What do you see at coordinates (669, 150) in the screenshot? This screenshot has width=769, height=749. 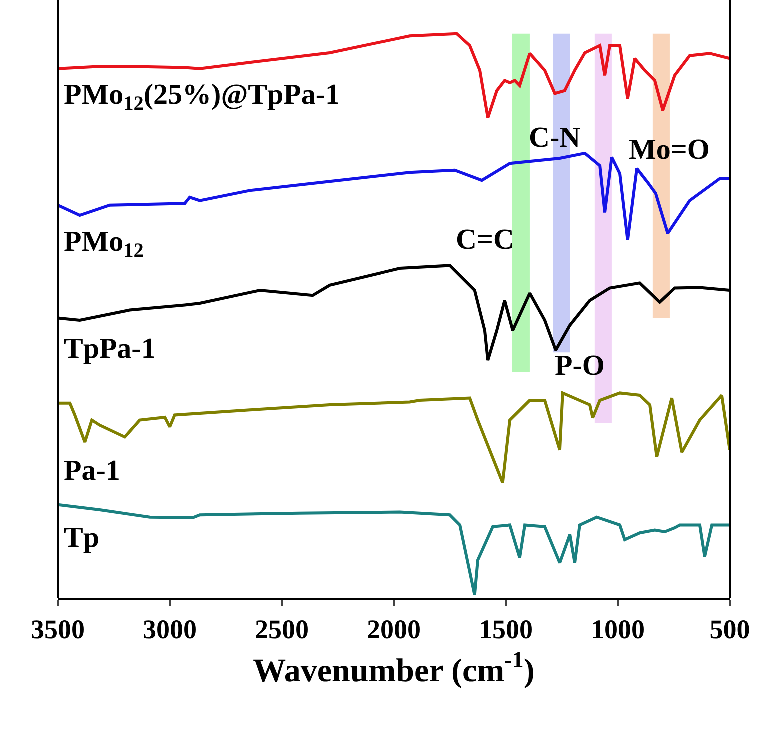 I see `band-label: Mo=O` at bounding box center [669, 150].